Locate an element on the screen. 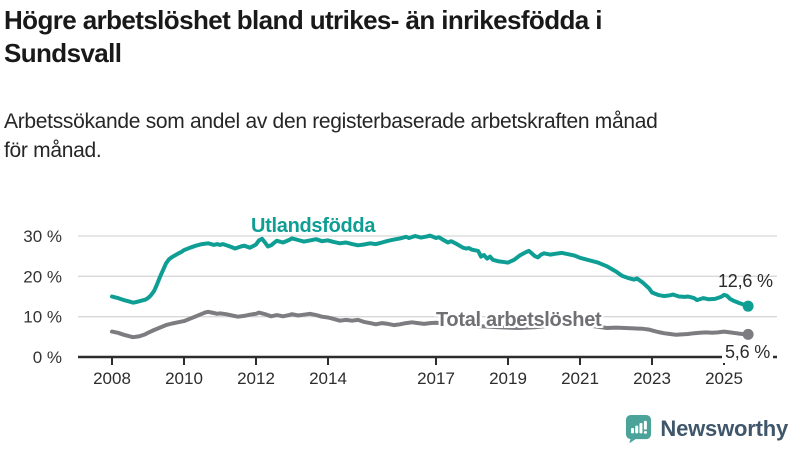 This screenshot has width=800, height=450. series-end-dot-utlandsfodda is located at coordinates (748, 306).